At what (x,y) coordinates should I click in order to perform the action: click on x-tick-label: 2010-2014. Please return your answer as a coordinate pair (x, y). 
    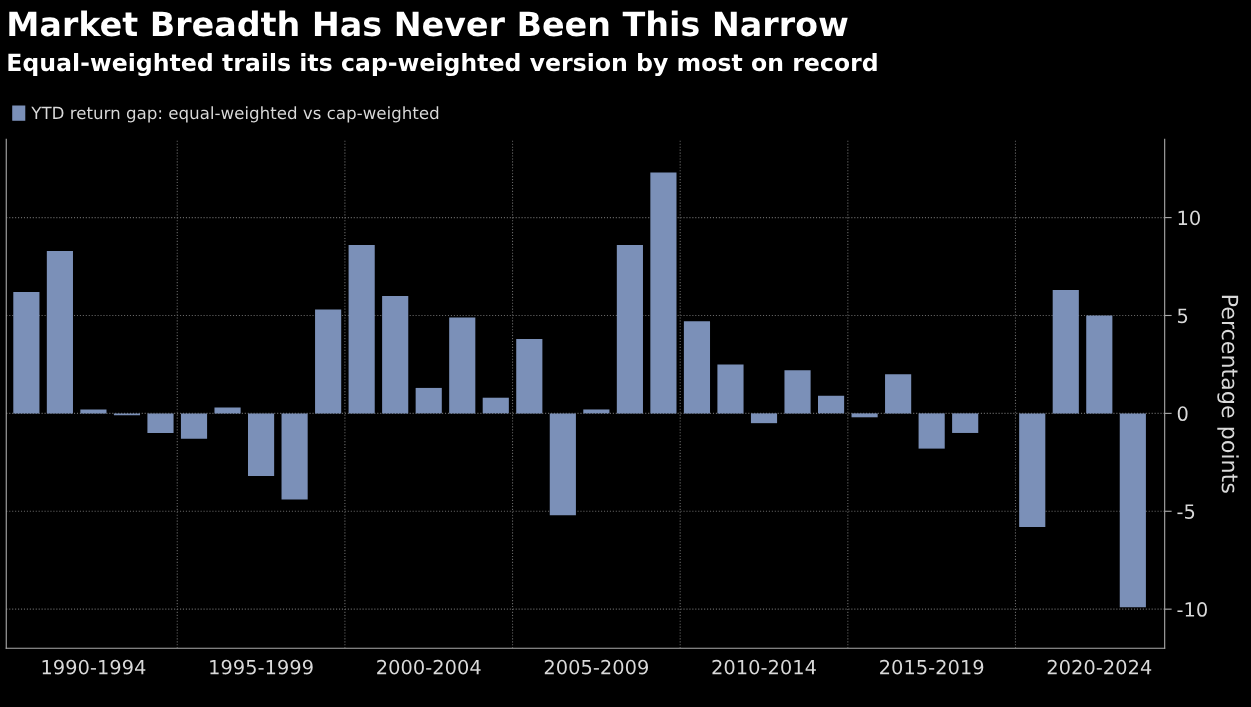
    Looking at the image, I should click on (764, 667).